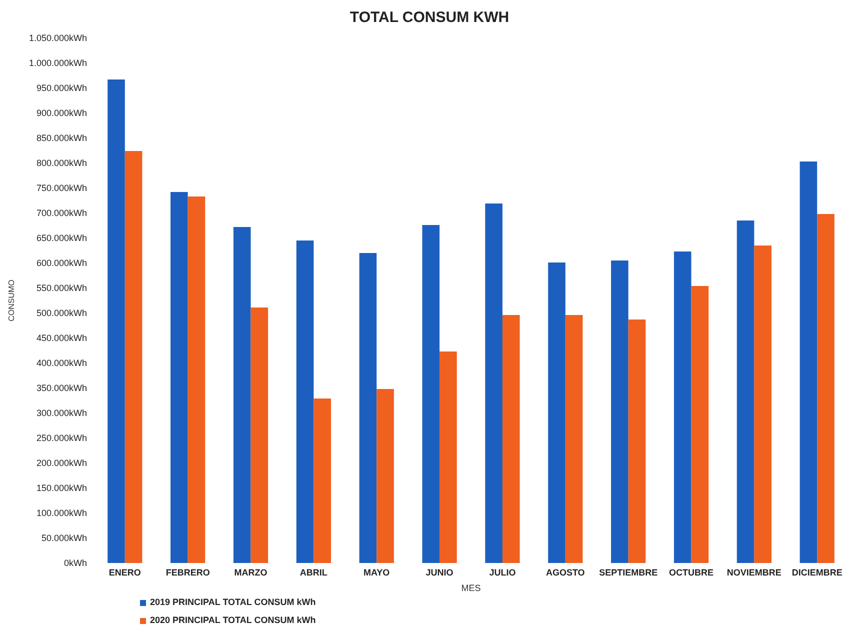  Describe the element at coordinates (61, 463) in the screenshot. I see `y-tick-label: 200.000kWh` at that location.